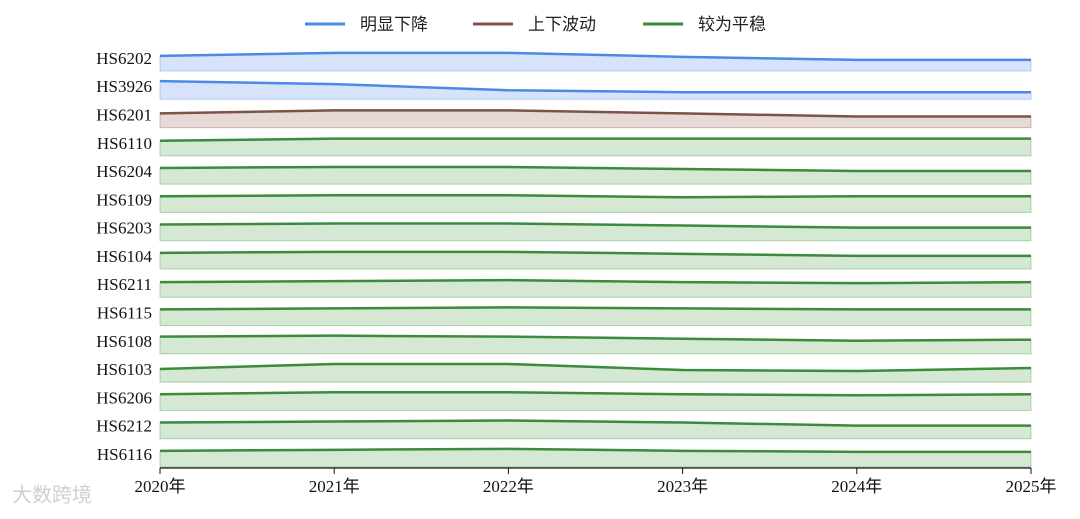 This screenshot has height=519, width=1080. Describe the element at coordinates (124, 86) in the screenshot. I see `row-label: HS3926` at that location.